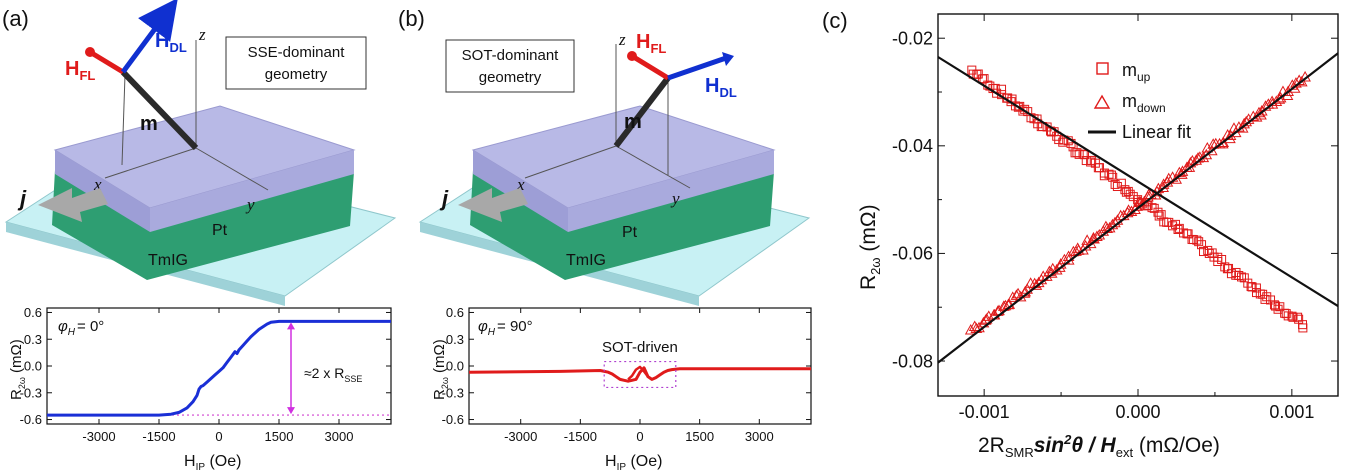  What do you see at coordinates (31, 392) in the screenshot?
I see `y-tick-label: -0.3` at bounding box center [31, 392].